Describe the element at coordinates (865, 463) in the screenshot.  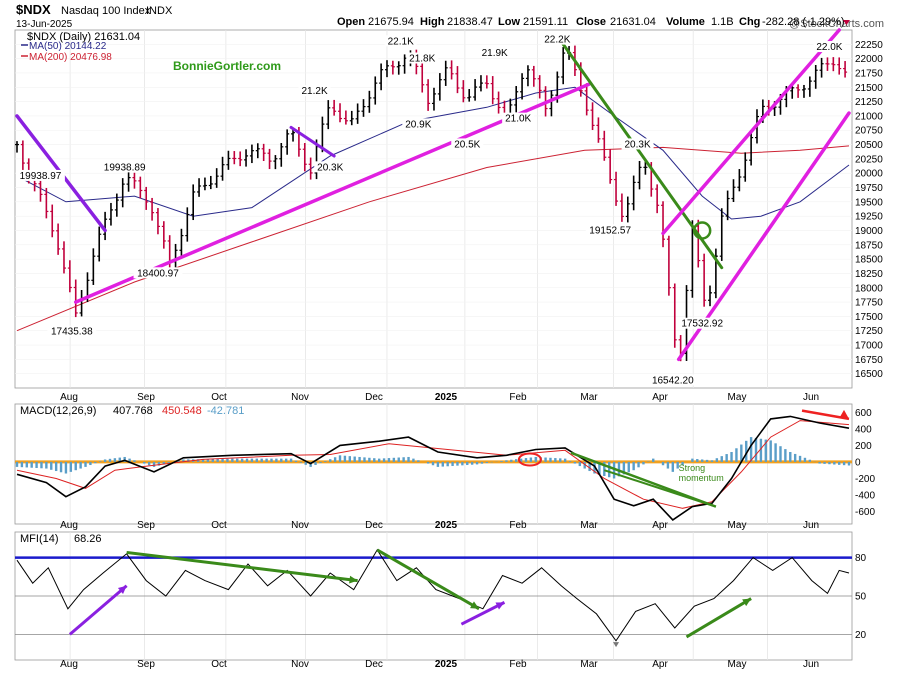
I see `macd-y-axis: 600 400 200 0 -200 -400 -600` at that location.